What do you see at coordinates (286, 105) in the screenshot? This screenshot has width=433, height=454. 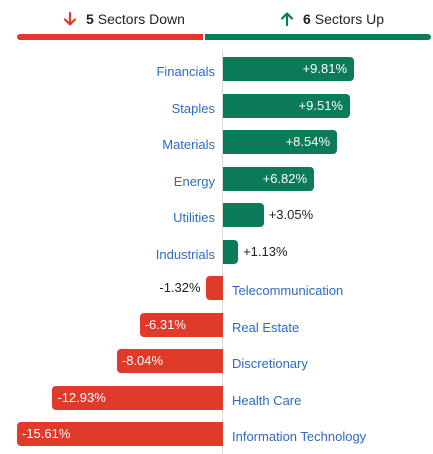 I see `bar-staples` at bounding box center [286, 105].